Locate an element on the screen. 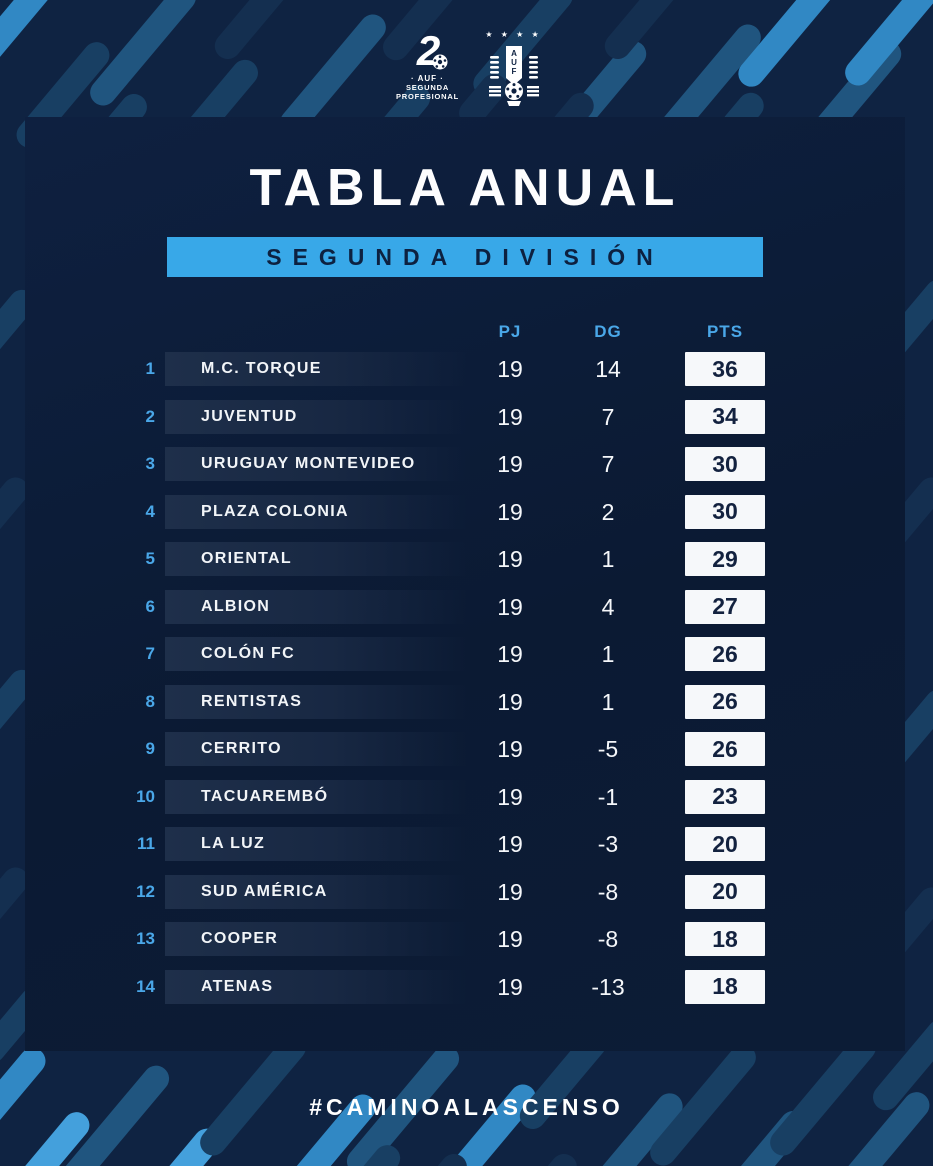 This screenshot has height=1166, width=933. auf-letter-f: F is located at coordinates (513, 71).